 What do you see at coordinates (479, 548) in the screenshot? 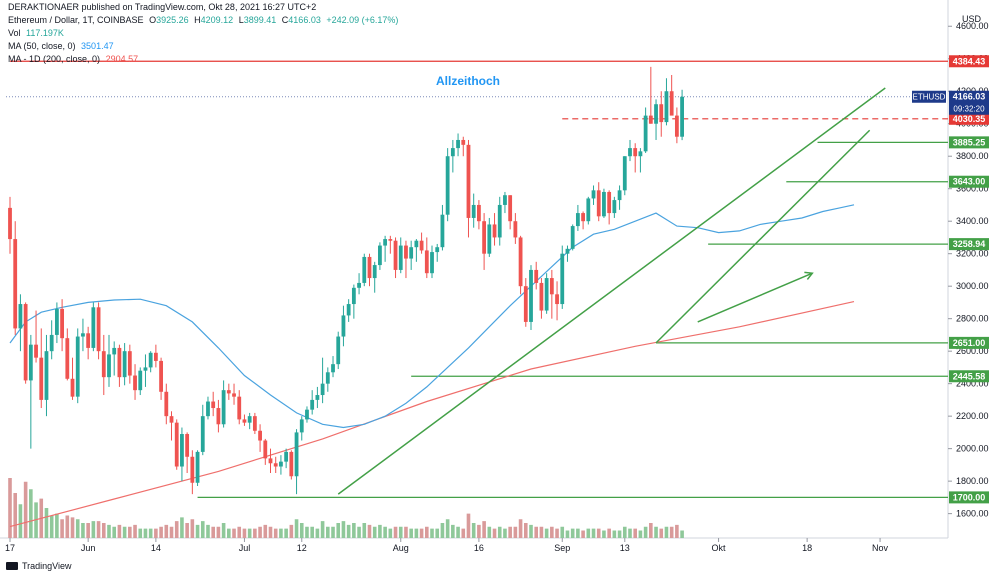
I see `x-tick-label: 16` at bounding box center [479, 548].